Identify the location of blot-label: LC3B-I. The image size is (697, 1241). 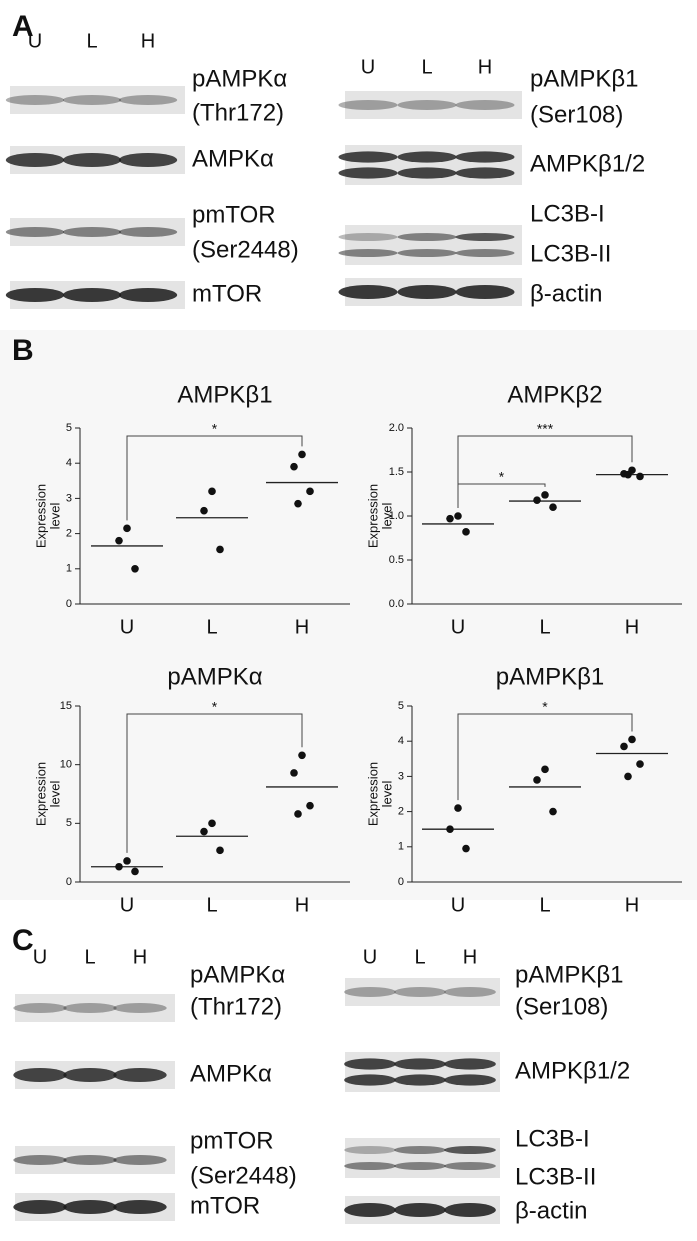
(552, 1138).